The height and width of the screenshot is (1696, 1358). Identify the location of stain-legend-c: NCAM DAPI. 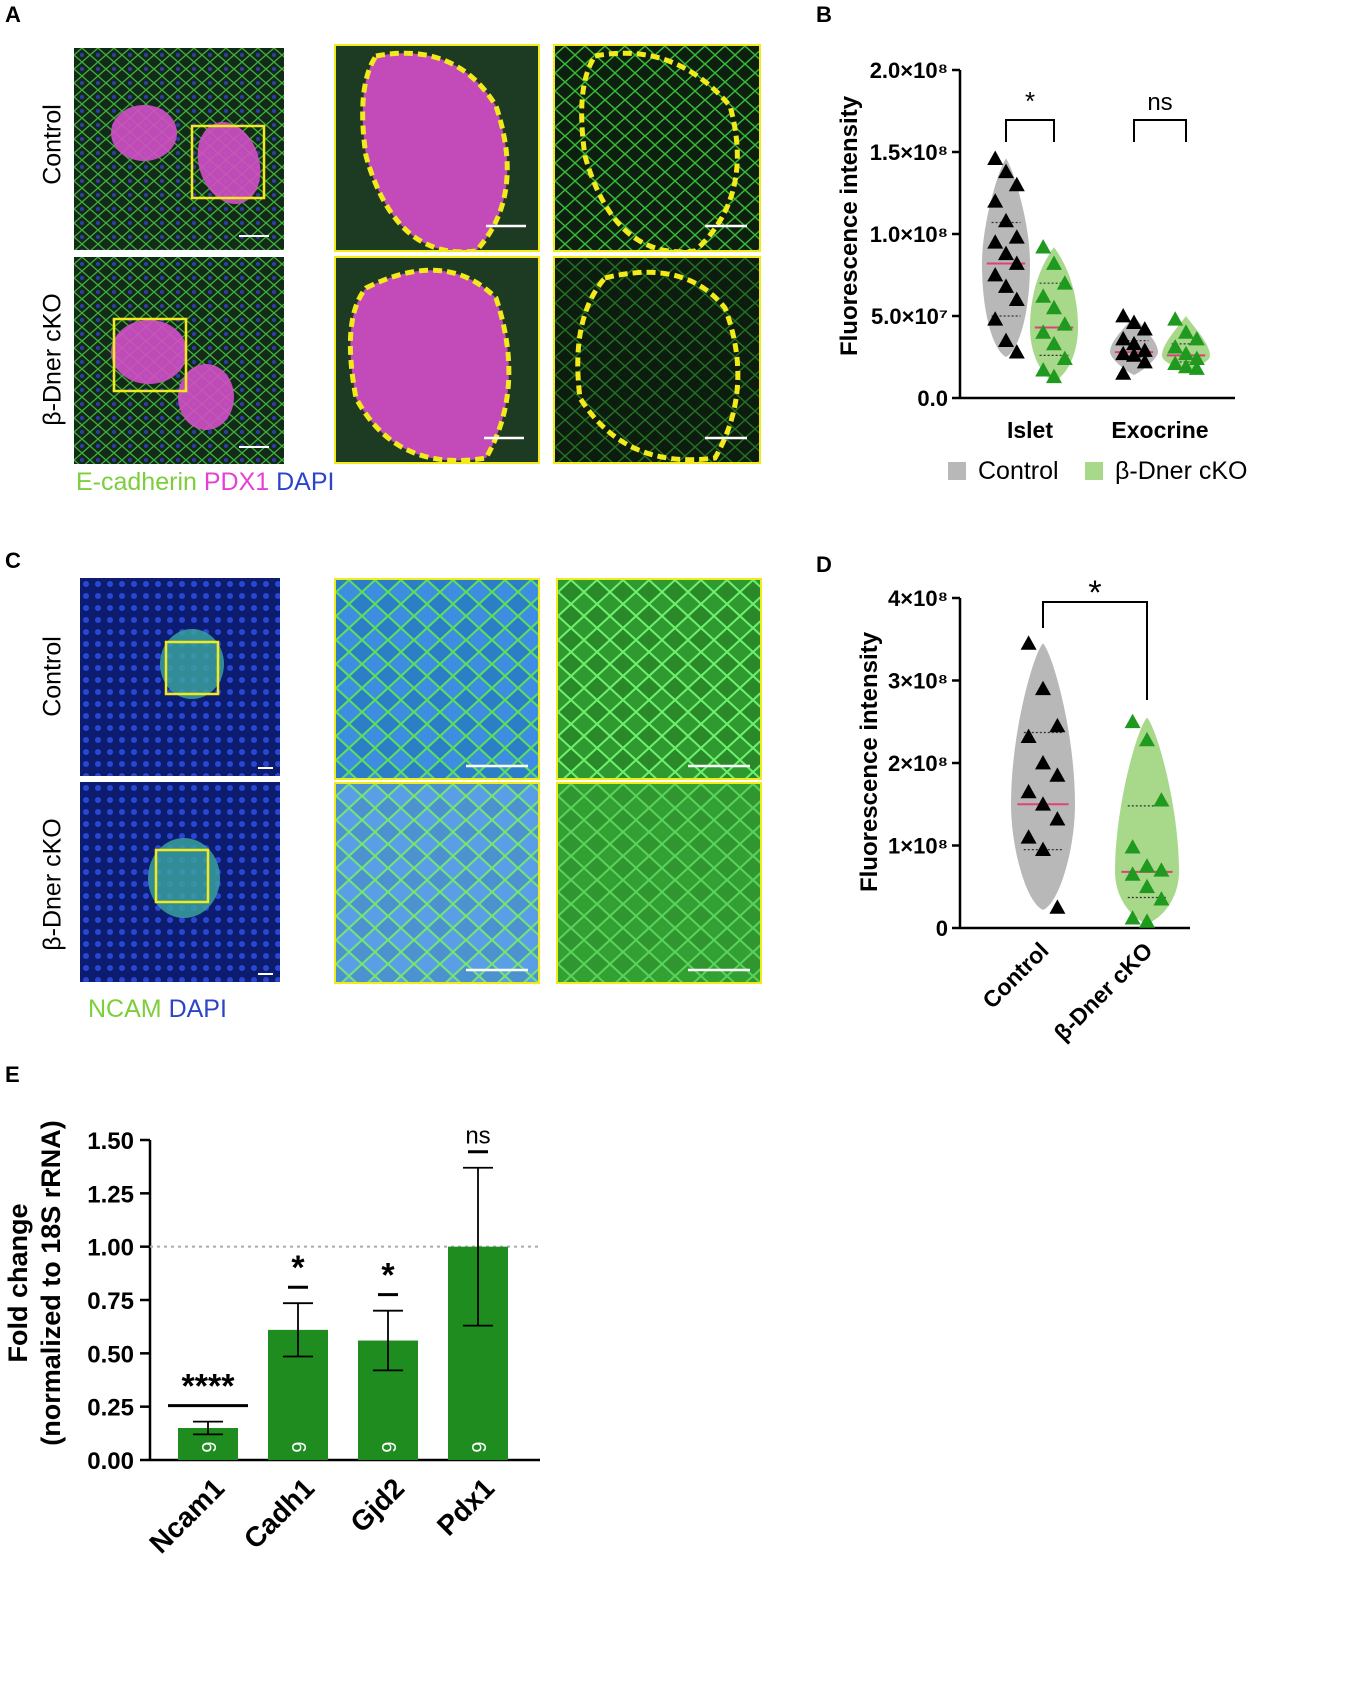
(157, 1009).